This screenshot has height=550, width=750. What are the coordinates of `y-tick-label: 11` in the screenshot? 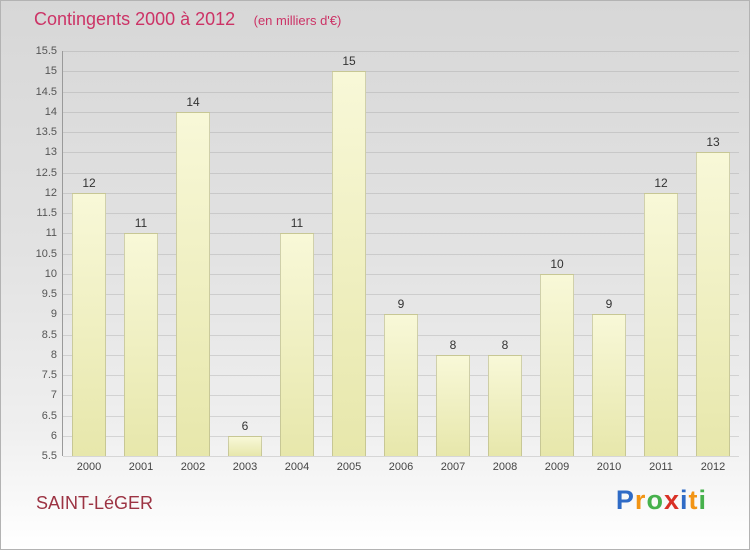 It's located at (51, 233).